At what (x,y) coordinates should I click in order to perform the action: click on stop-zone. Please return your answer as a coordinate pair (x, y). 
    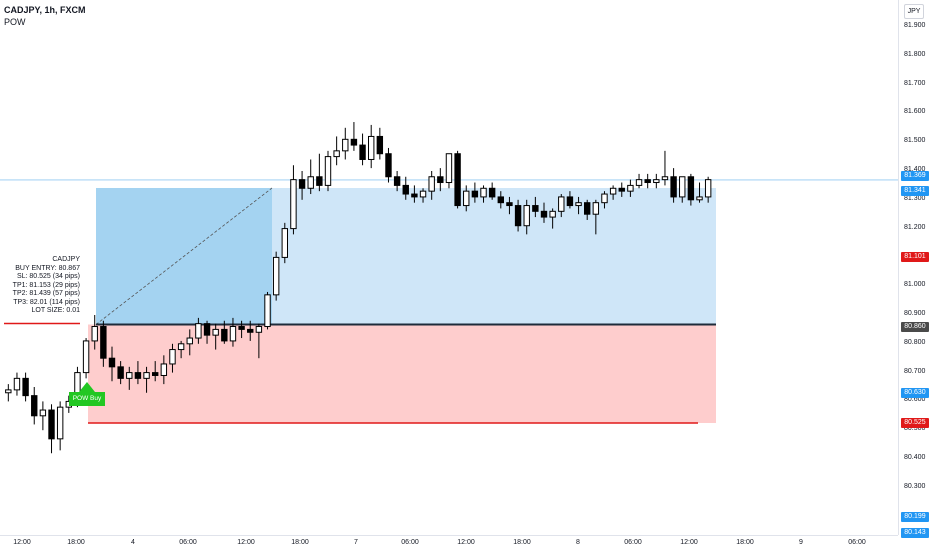
    Looking at the image, I should click on (402, 373).